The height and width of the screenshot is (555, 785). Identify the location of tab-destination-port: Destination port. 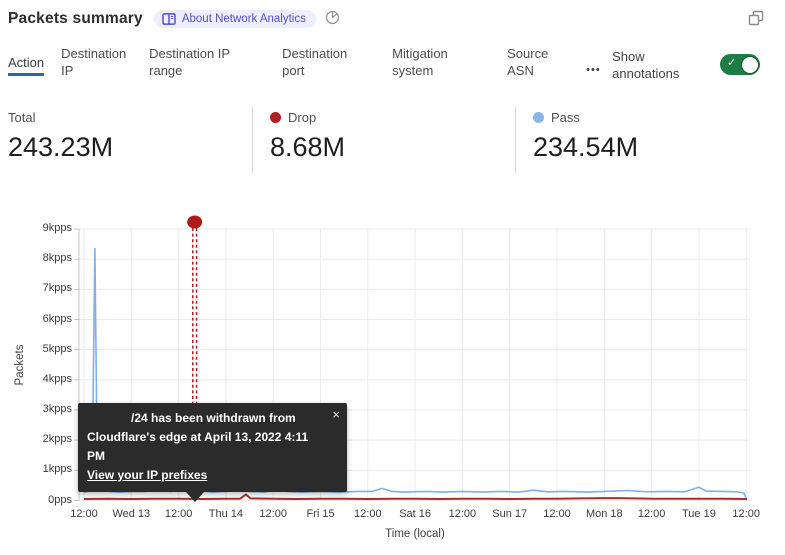
(315, 62).